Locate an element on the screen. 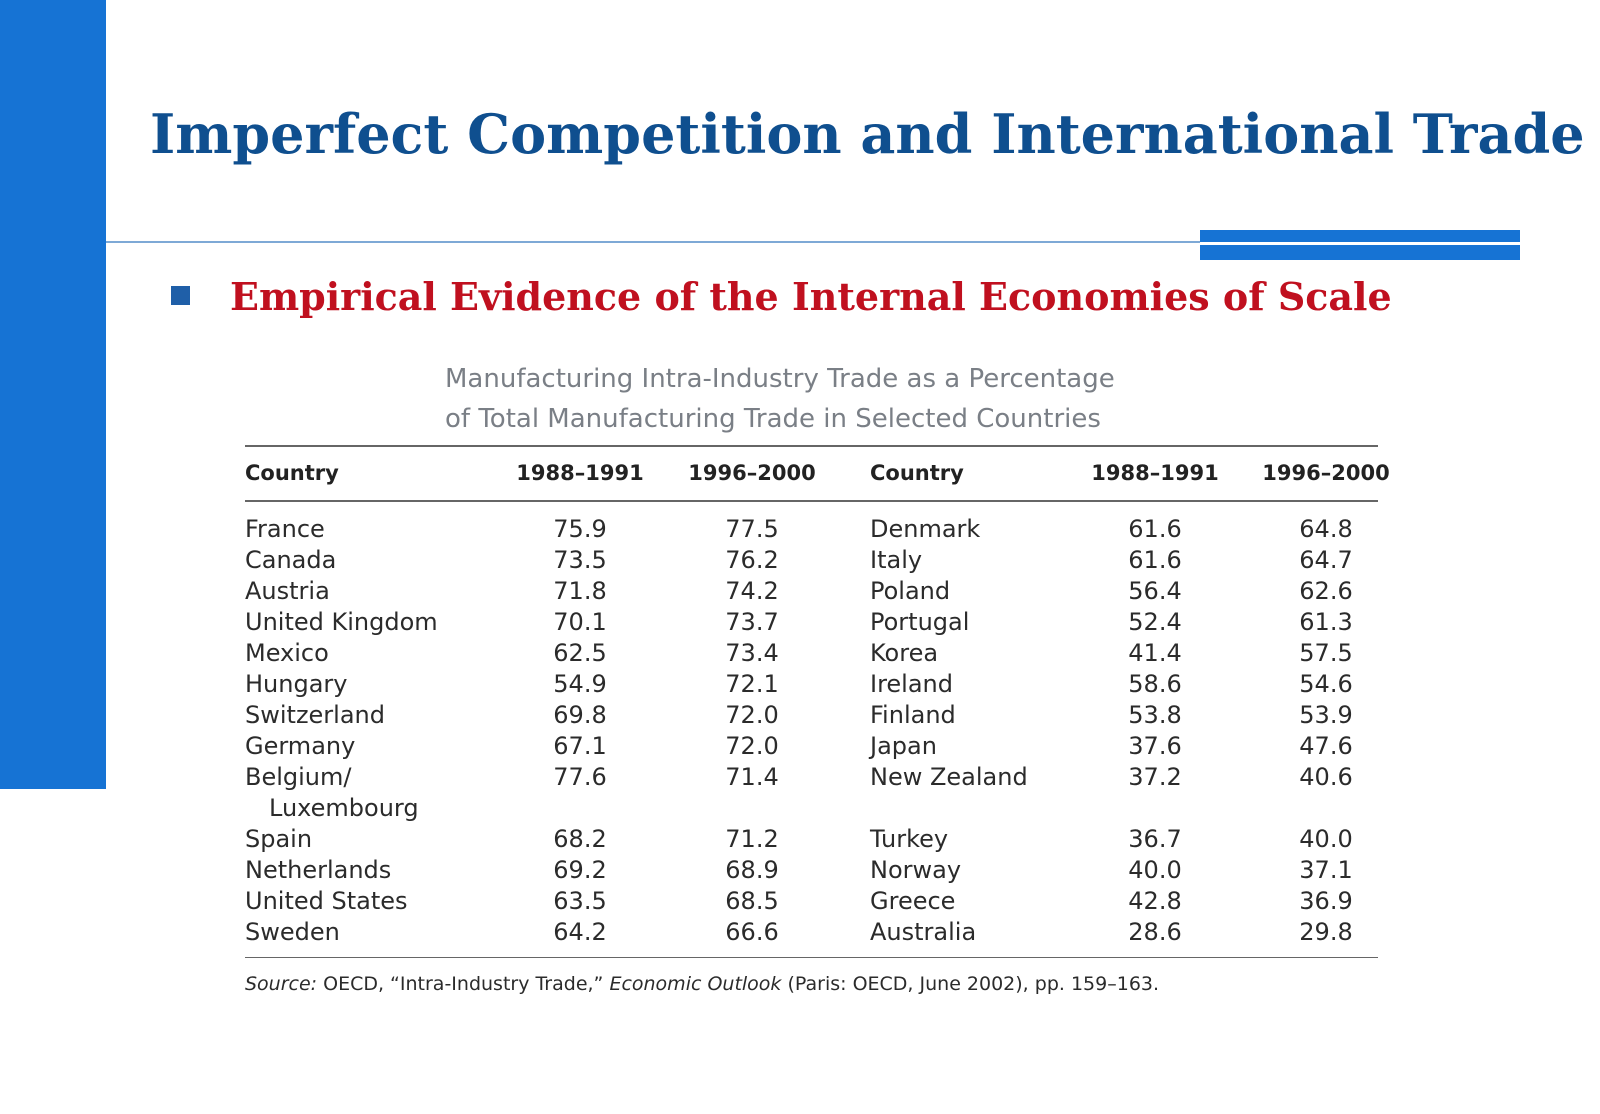 The height and width of the screenshot is (1114, 1600). table-cell-country: United States is located at coordinates (326, 901).